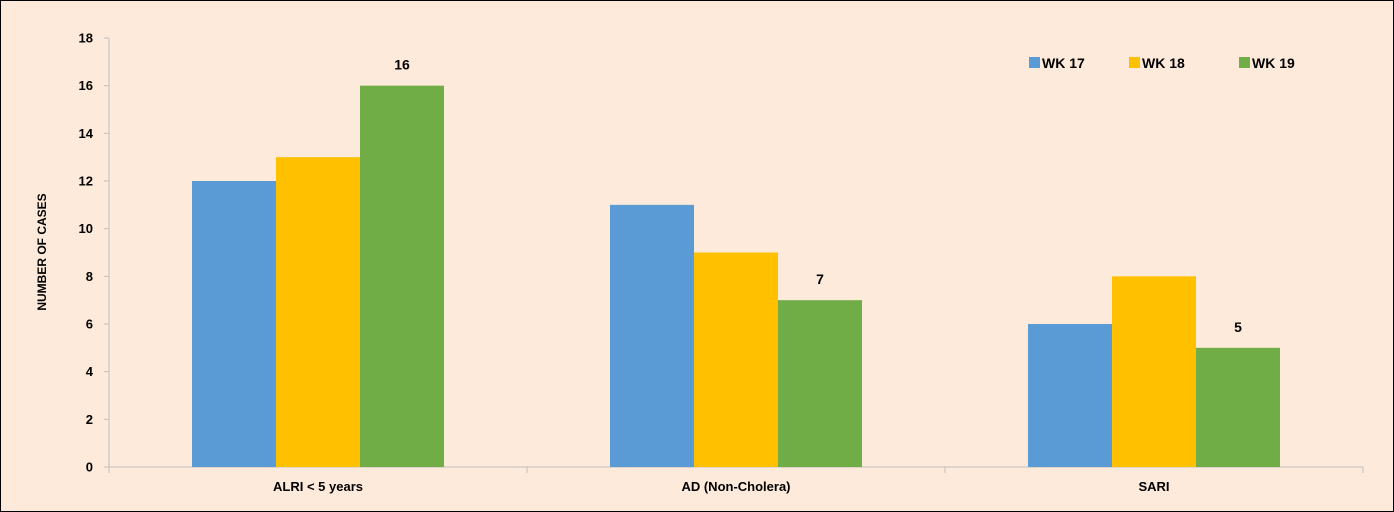 The height and width of the screenshot is (512, 1394). Describe the element at coordinates (89, 324) in the screenshot. I see `y-tick-label: 6` at that location.